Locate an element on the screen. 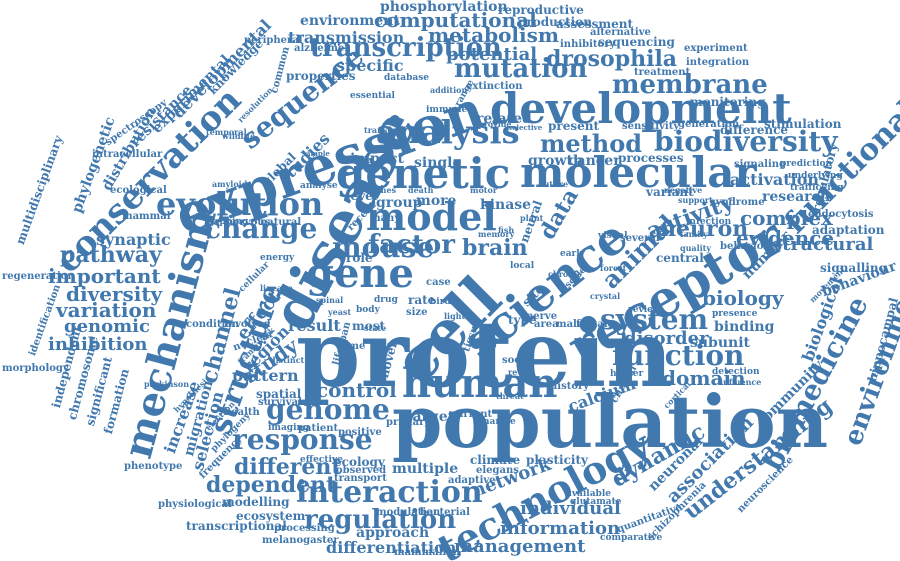 Image resolution: width=900 pixels, height=561 pixels. word-treatment: treatment is located at coordinates (662, 72).